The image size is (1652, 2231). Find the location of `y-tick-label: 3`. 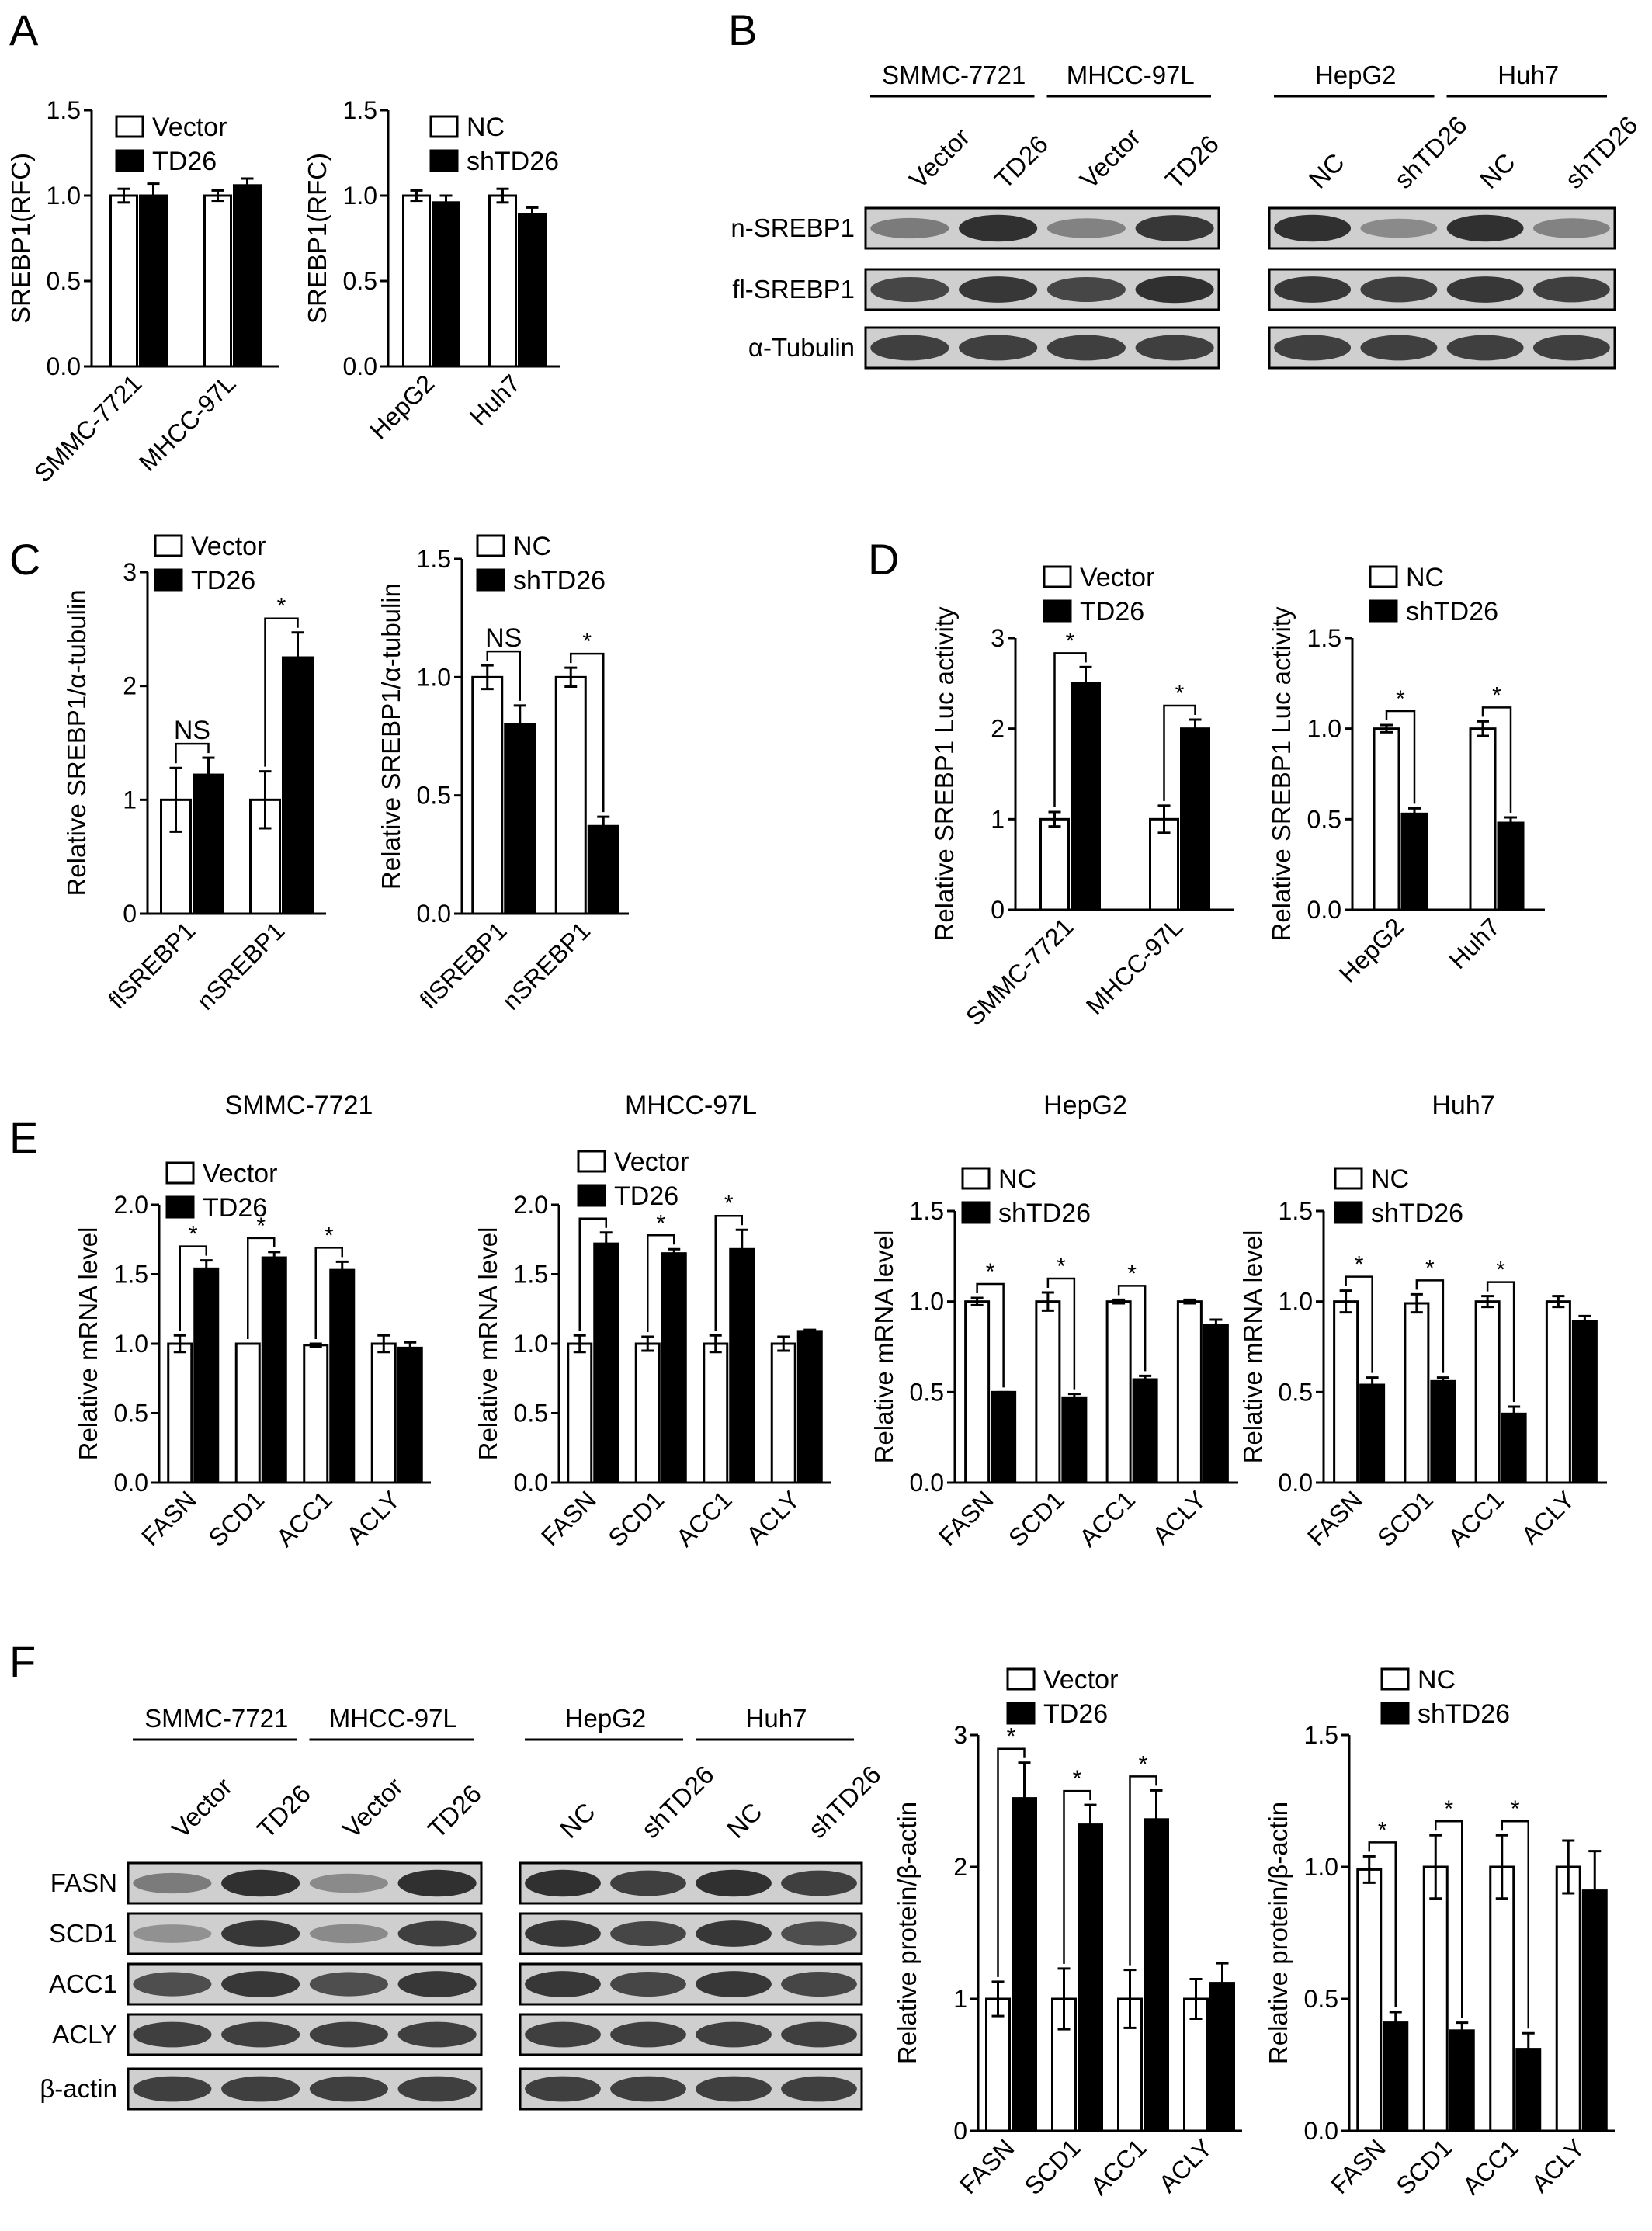

y-tick-label: 3 is located at coordinates (130, 572).